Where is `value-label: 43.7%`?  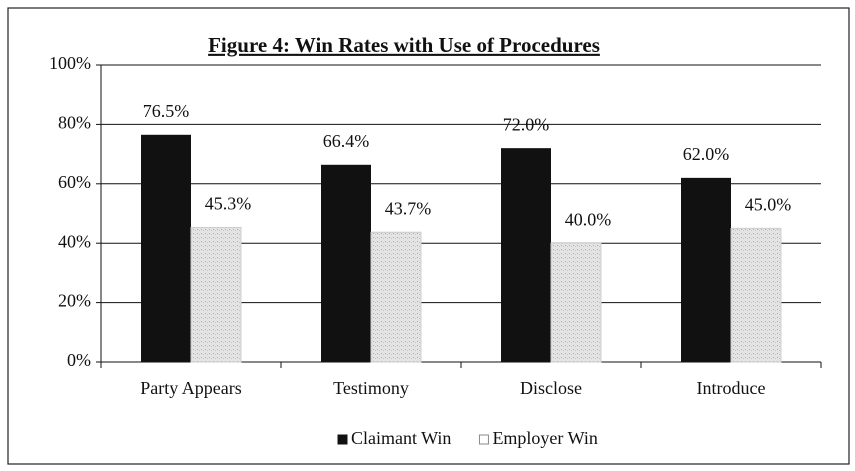 value-label: 43.7% is located at coordinates (408, 208).